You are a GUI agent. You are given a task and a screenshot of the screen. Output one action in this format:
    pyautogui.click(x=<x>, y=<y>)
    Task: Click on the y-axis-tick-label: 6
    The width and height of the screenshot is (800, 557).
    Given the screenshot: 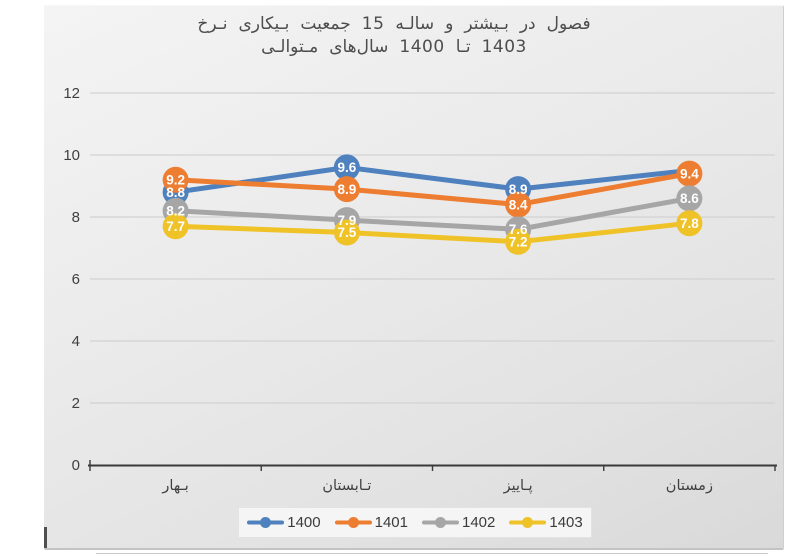 What is the action you would take?
    pyautogui.click(x=76, y=279)
    